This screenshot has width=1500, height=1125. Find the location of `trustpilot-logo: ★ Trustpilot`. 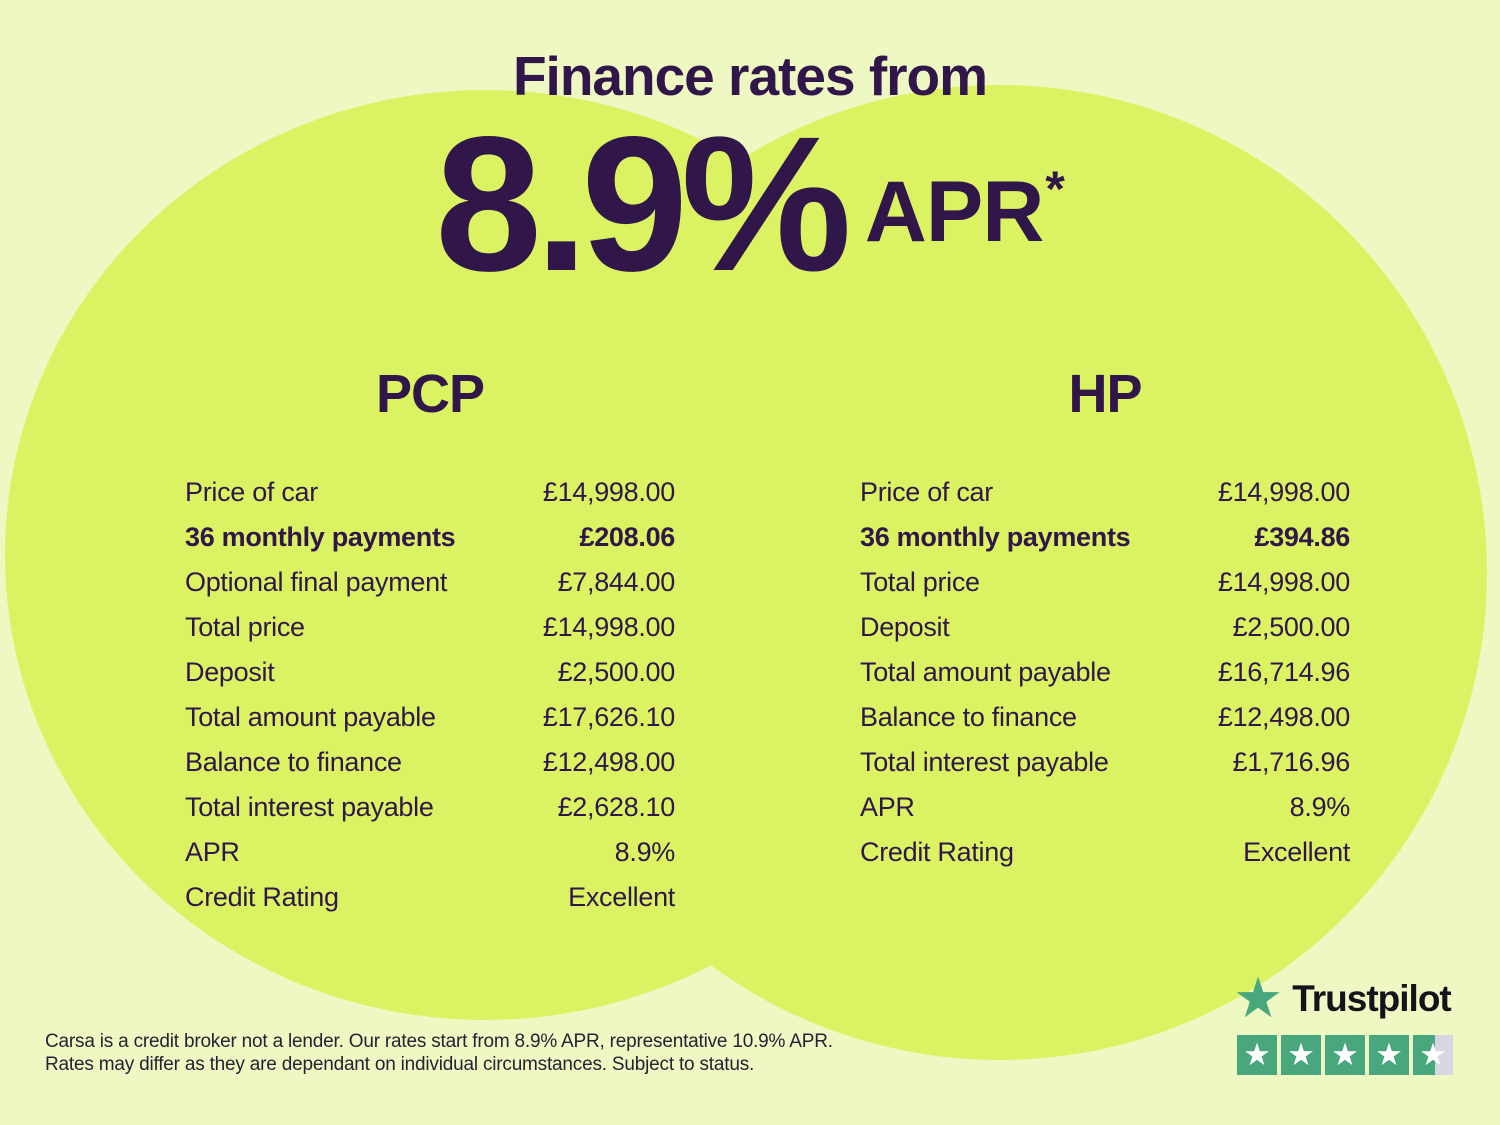

trustpilot-logo: ★ Trustpilot is located at coordinates (1343, 998).